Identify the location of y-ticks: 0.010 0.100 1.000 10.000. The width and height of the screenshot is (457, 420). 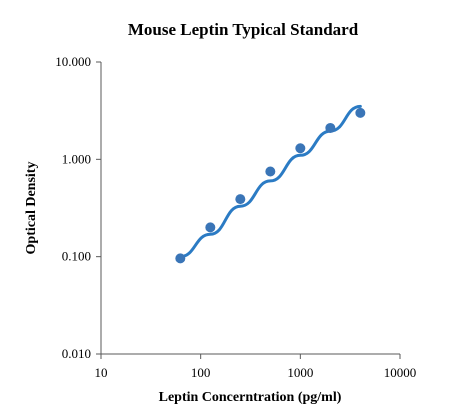
(78, 207).